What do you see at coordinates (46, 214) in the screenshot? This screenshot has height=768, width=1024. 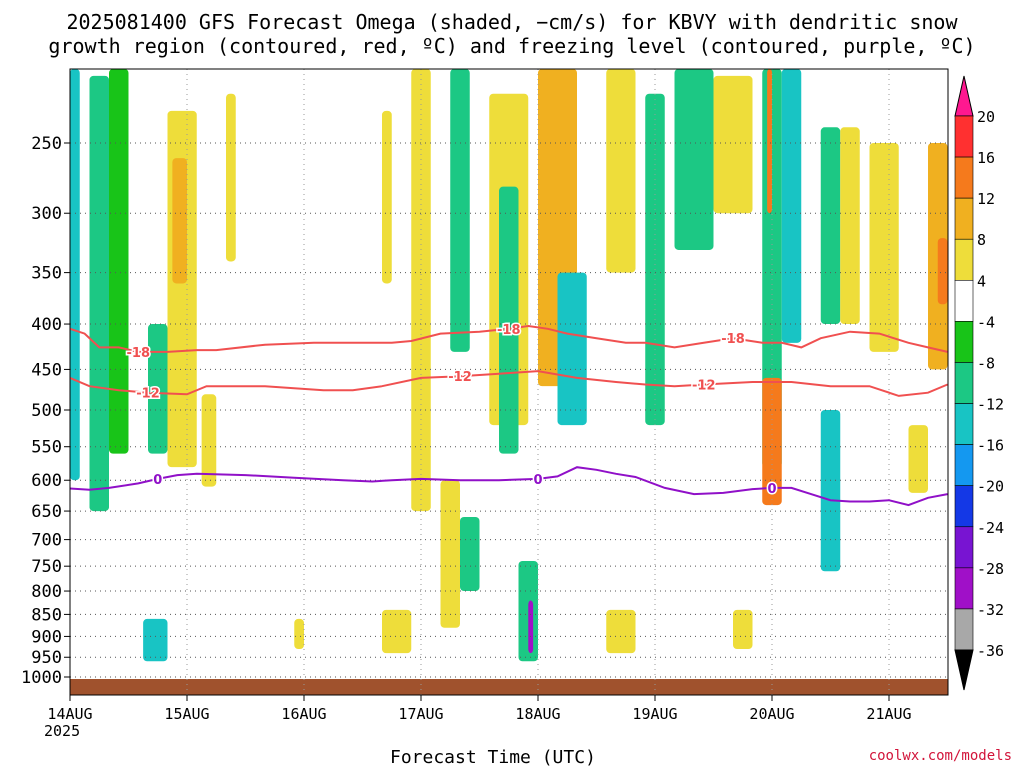 I see `y-tick-label: 300` at bounding box center [46, 214].